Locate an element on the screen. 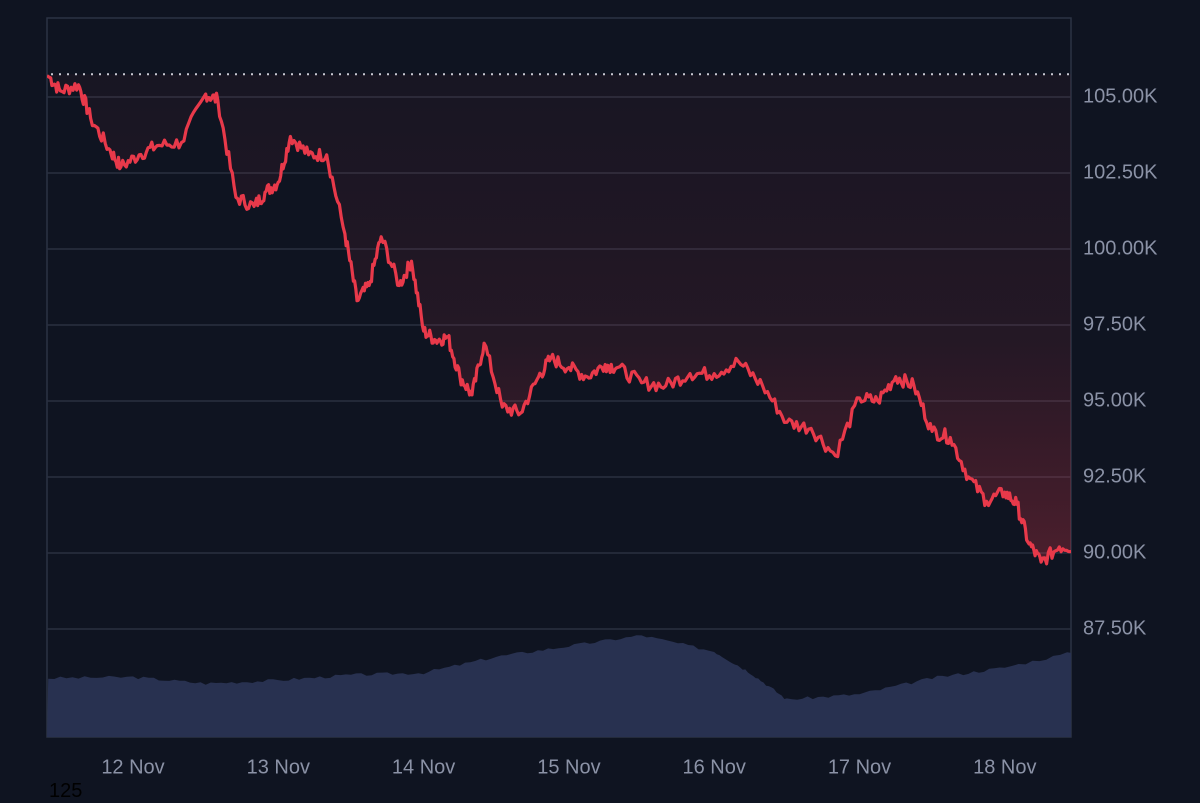 The width and height of the screenshot is (1200, 803). x-axis-label: 12 Nov is located at coordinates (133, 767).